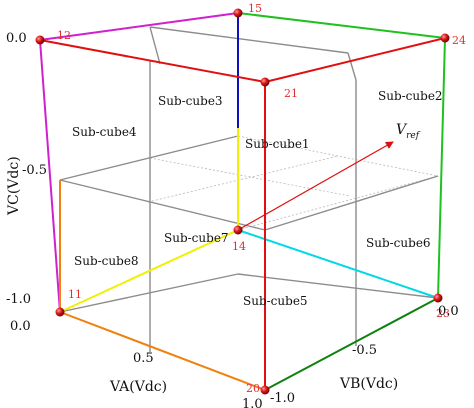  What do you see at coordinates (190, 101) in the screenshot?
I see `subcube-label-3: Sub-cube3` at bounding box center [190, 101].